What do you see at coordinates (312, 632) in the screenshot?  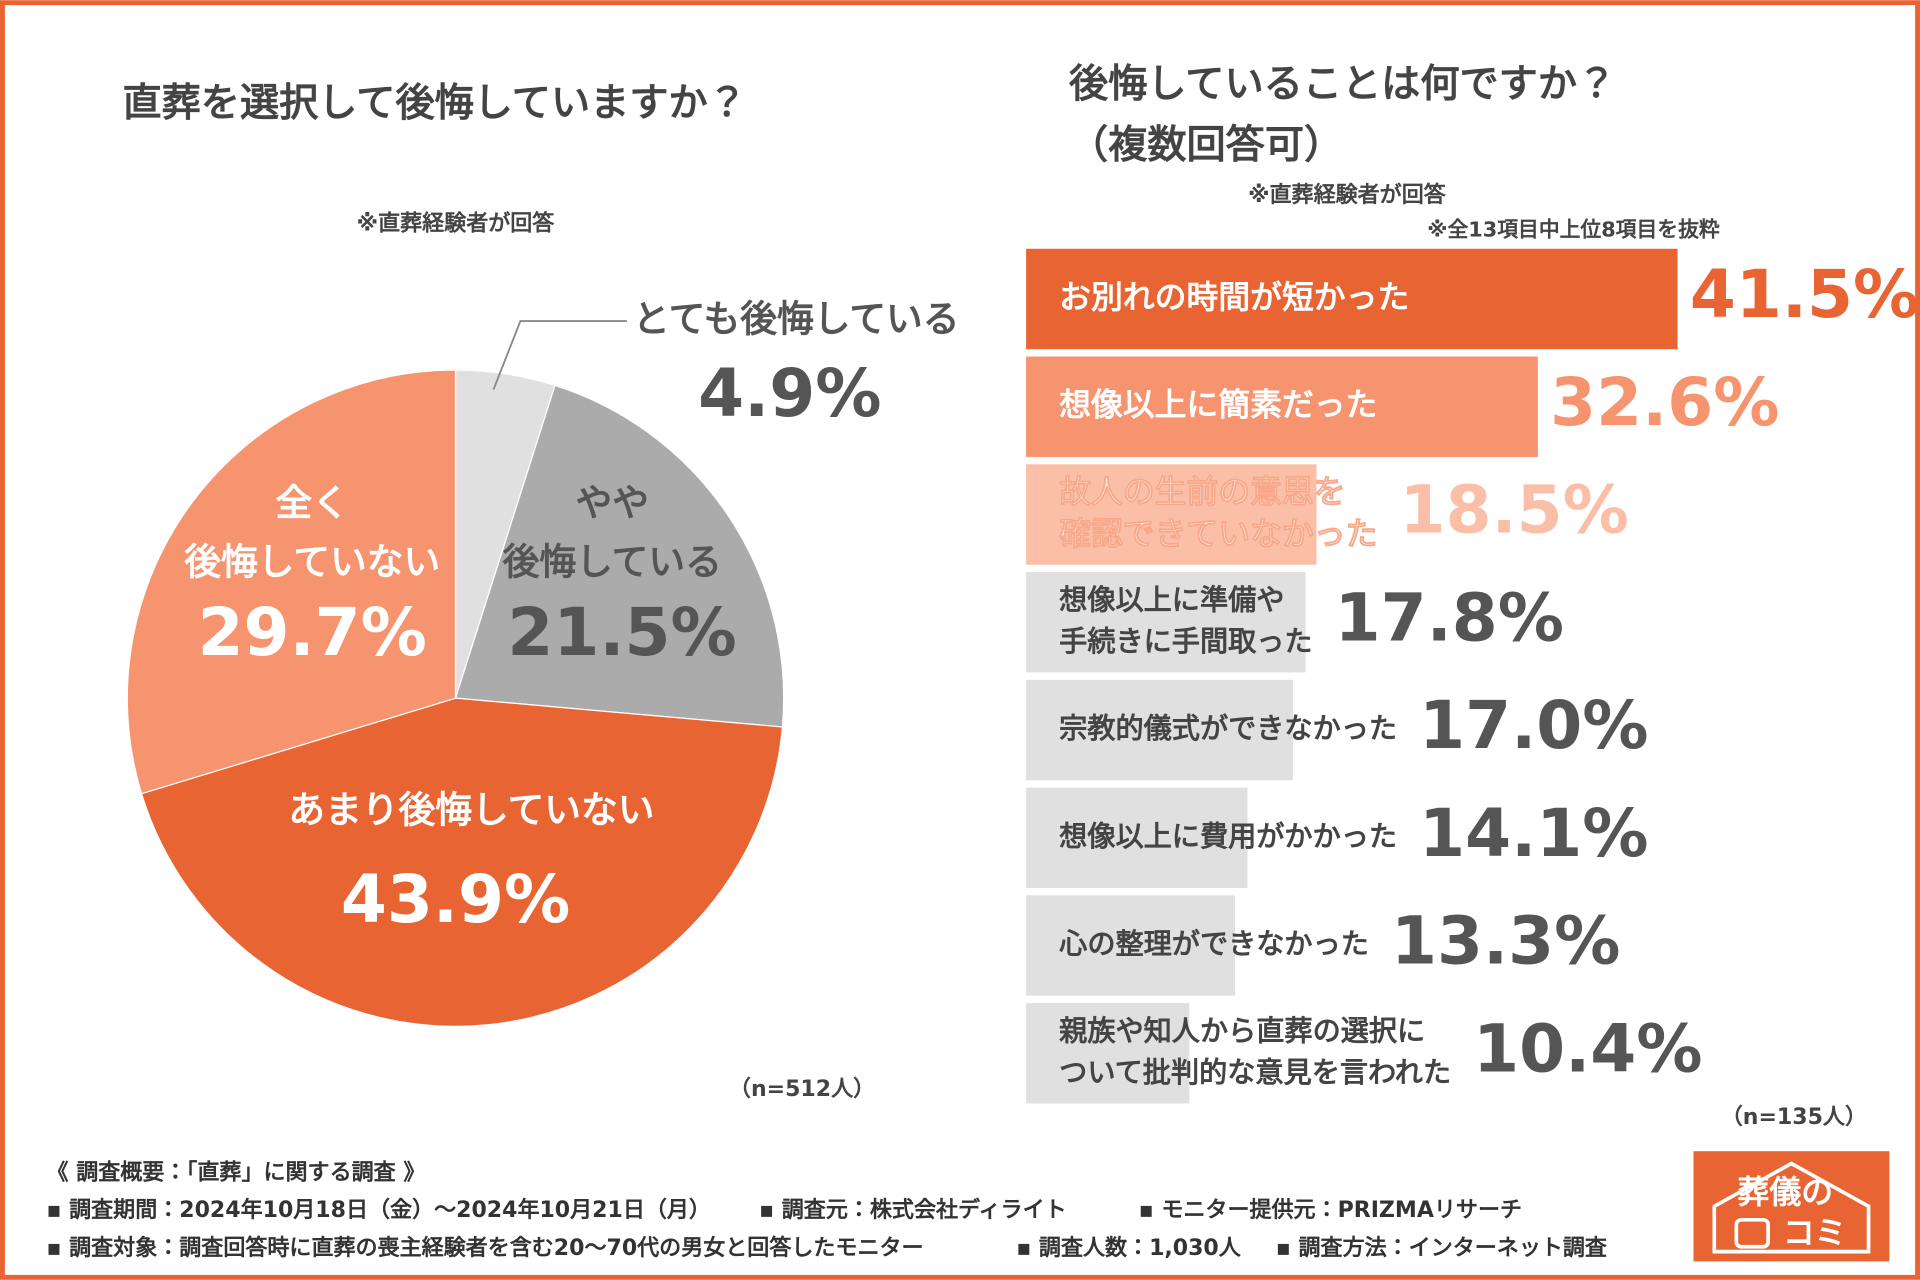 I see `slice-value: 29.7%` at bounding box center [312, 632].